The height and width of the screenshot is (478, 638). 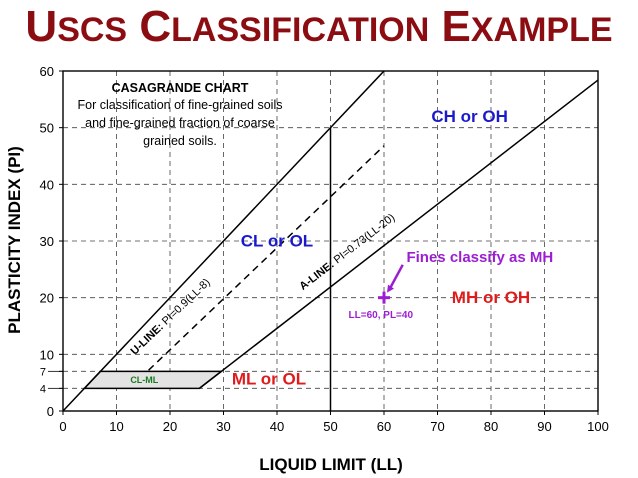 What do you see at coordinates (50, 411) in the screenshot?
I see `y-tick-label: 0` at bounding box center [50, 411].